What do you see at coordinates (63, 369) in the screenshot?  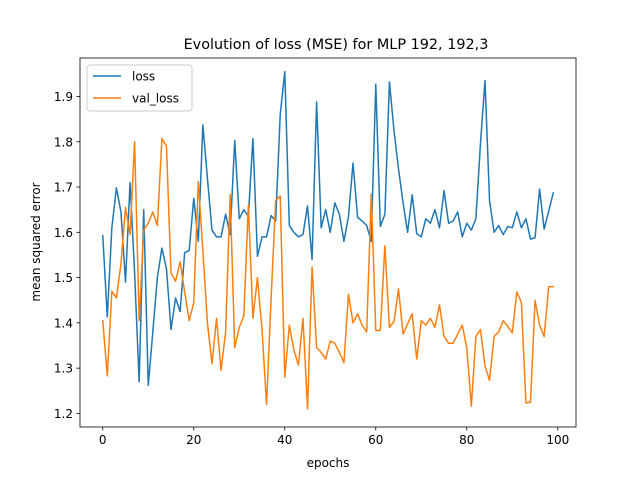 I see `y-tick-label: 1.3` at bounding box center [63, 369].